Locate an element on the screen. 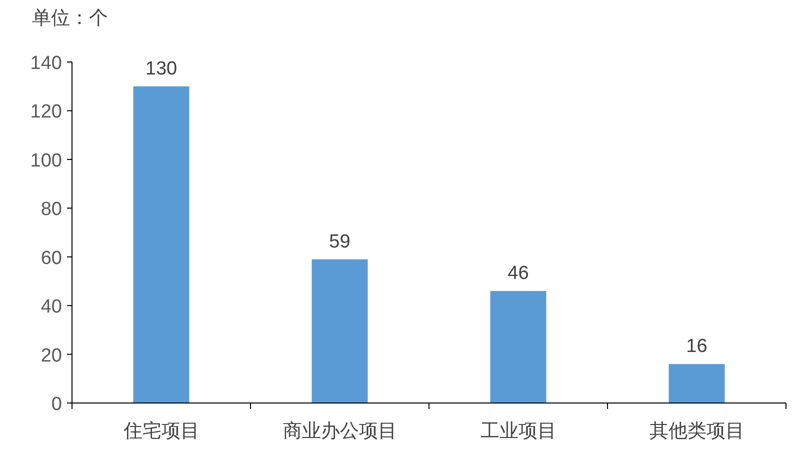 The image size is (806, 451). y-tick-label: 80 is located at coordinates (51, 209).